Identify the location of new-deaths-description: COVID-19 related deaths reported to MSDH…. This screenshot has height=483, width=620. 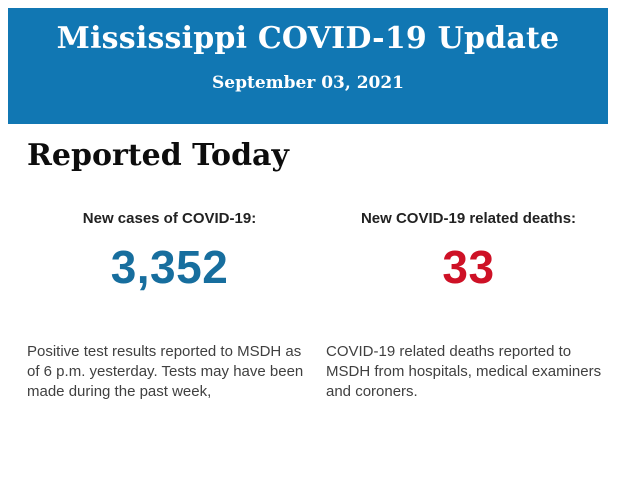
(464, 372).